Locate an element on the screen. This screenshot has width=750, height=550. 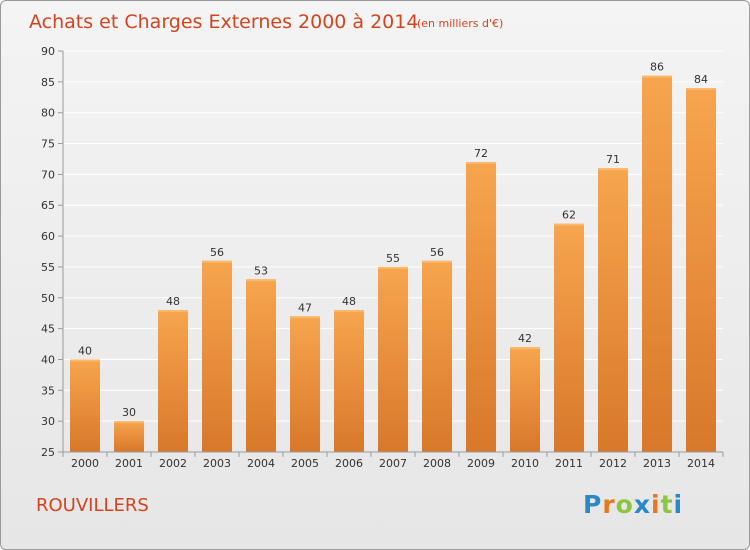
y-tick-label: 90 is located at coordinates (48, 51).